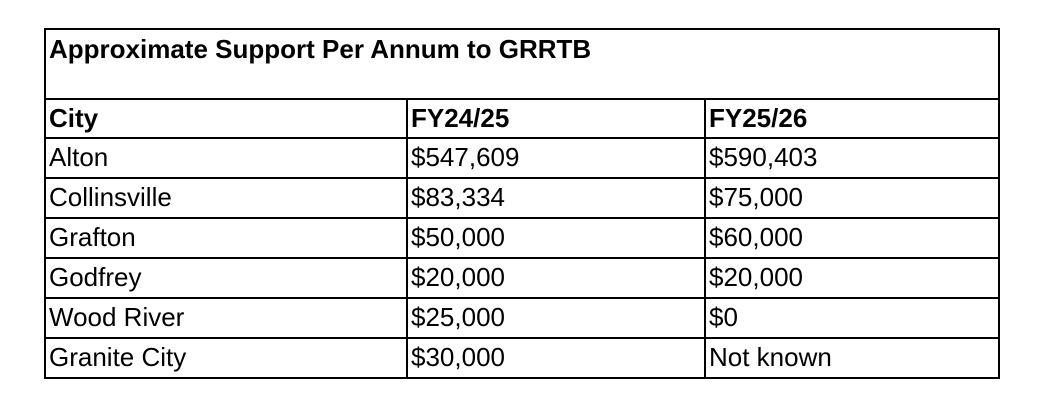 The width and height of the screenshot is (1046, 418). What do you see at coordinates (556, 278) in the screenshot?
I see `cell-fy2425: $20,000` at bounding box center [556, 278].